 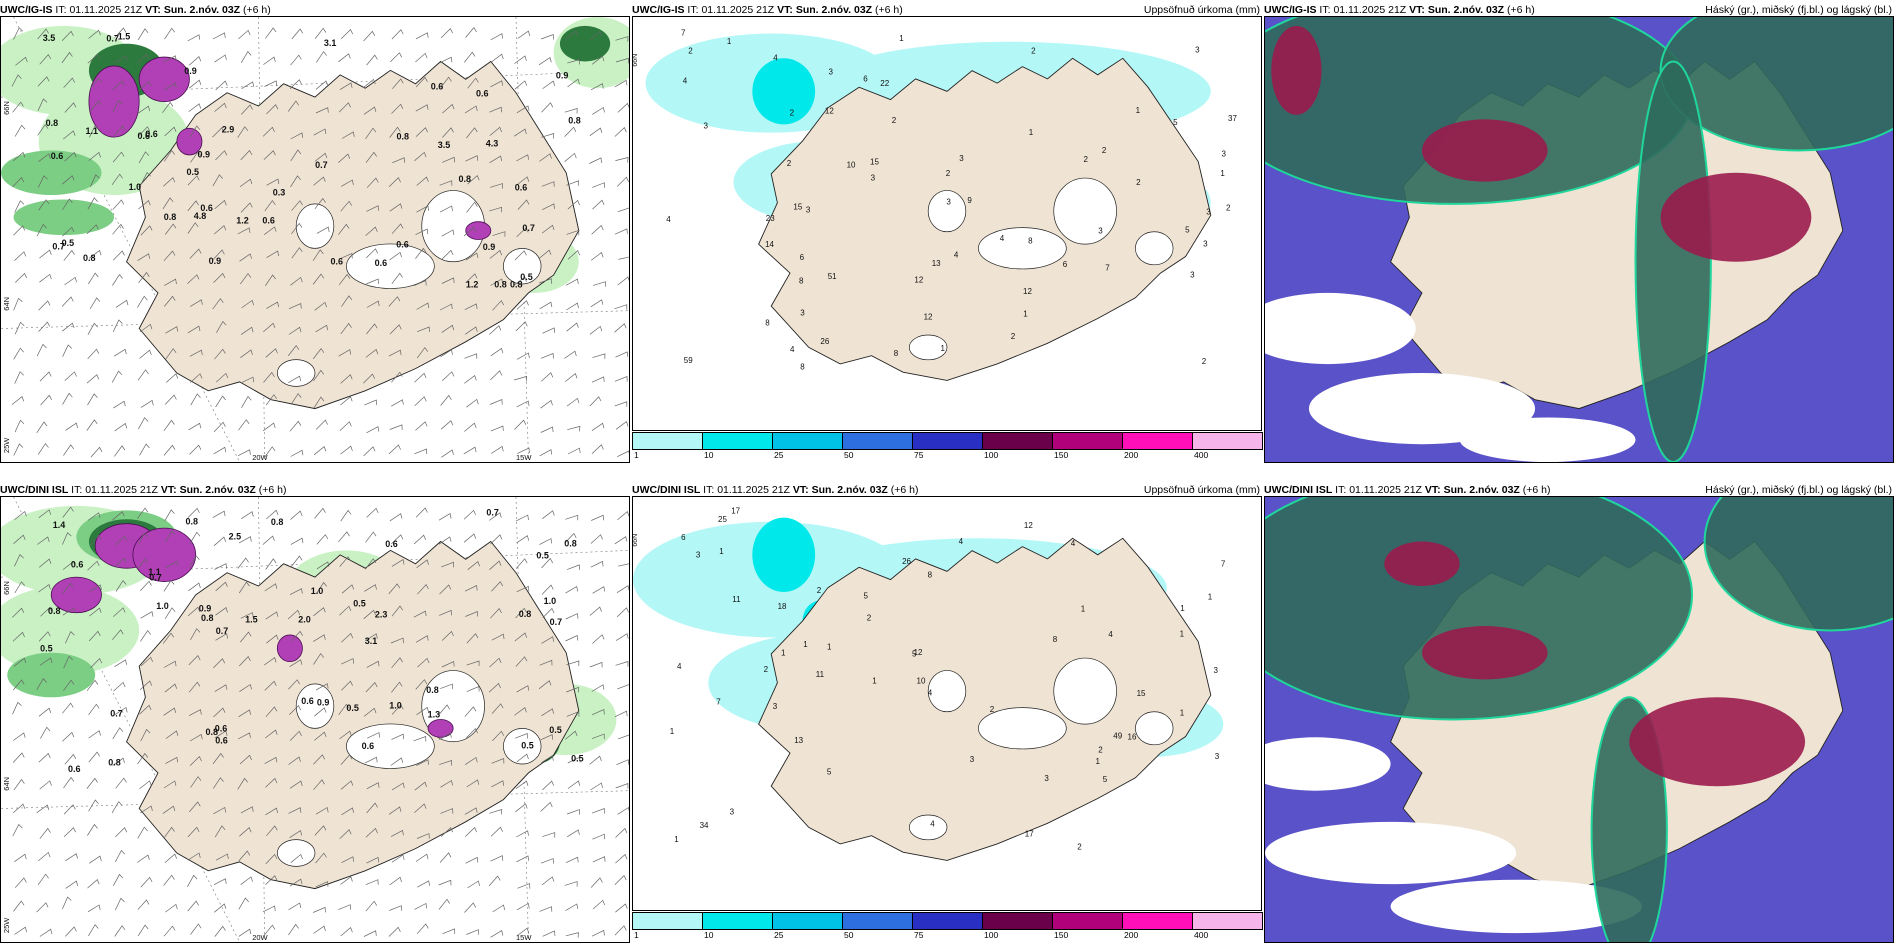 I want to click on precip-value-label: 3.5, so click(x=49, y=38).